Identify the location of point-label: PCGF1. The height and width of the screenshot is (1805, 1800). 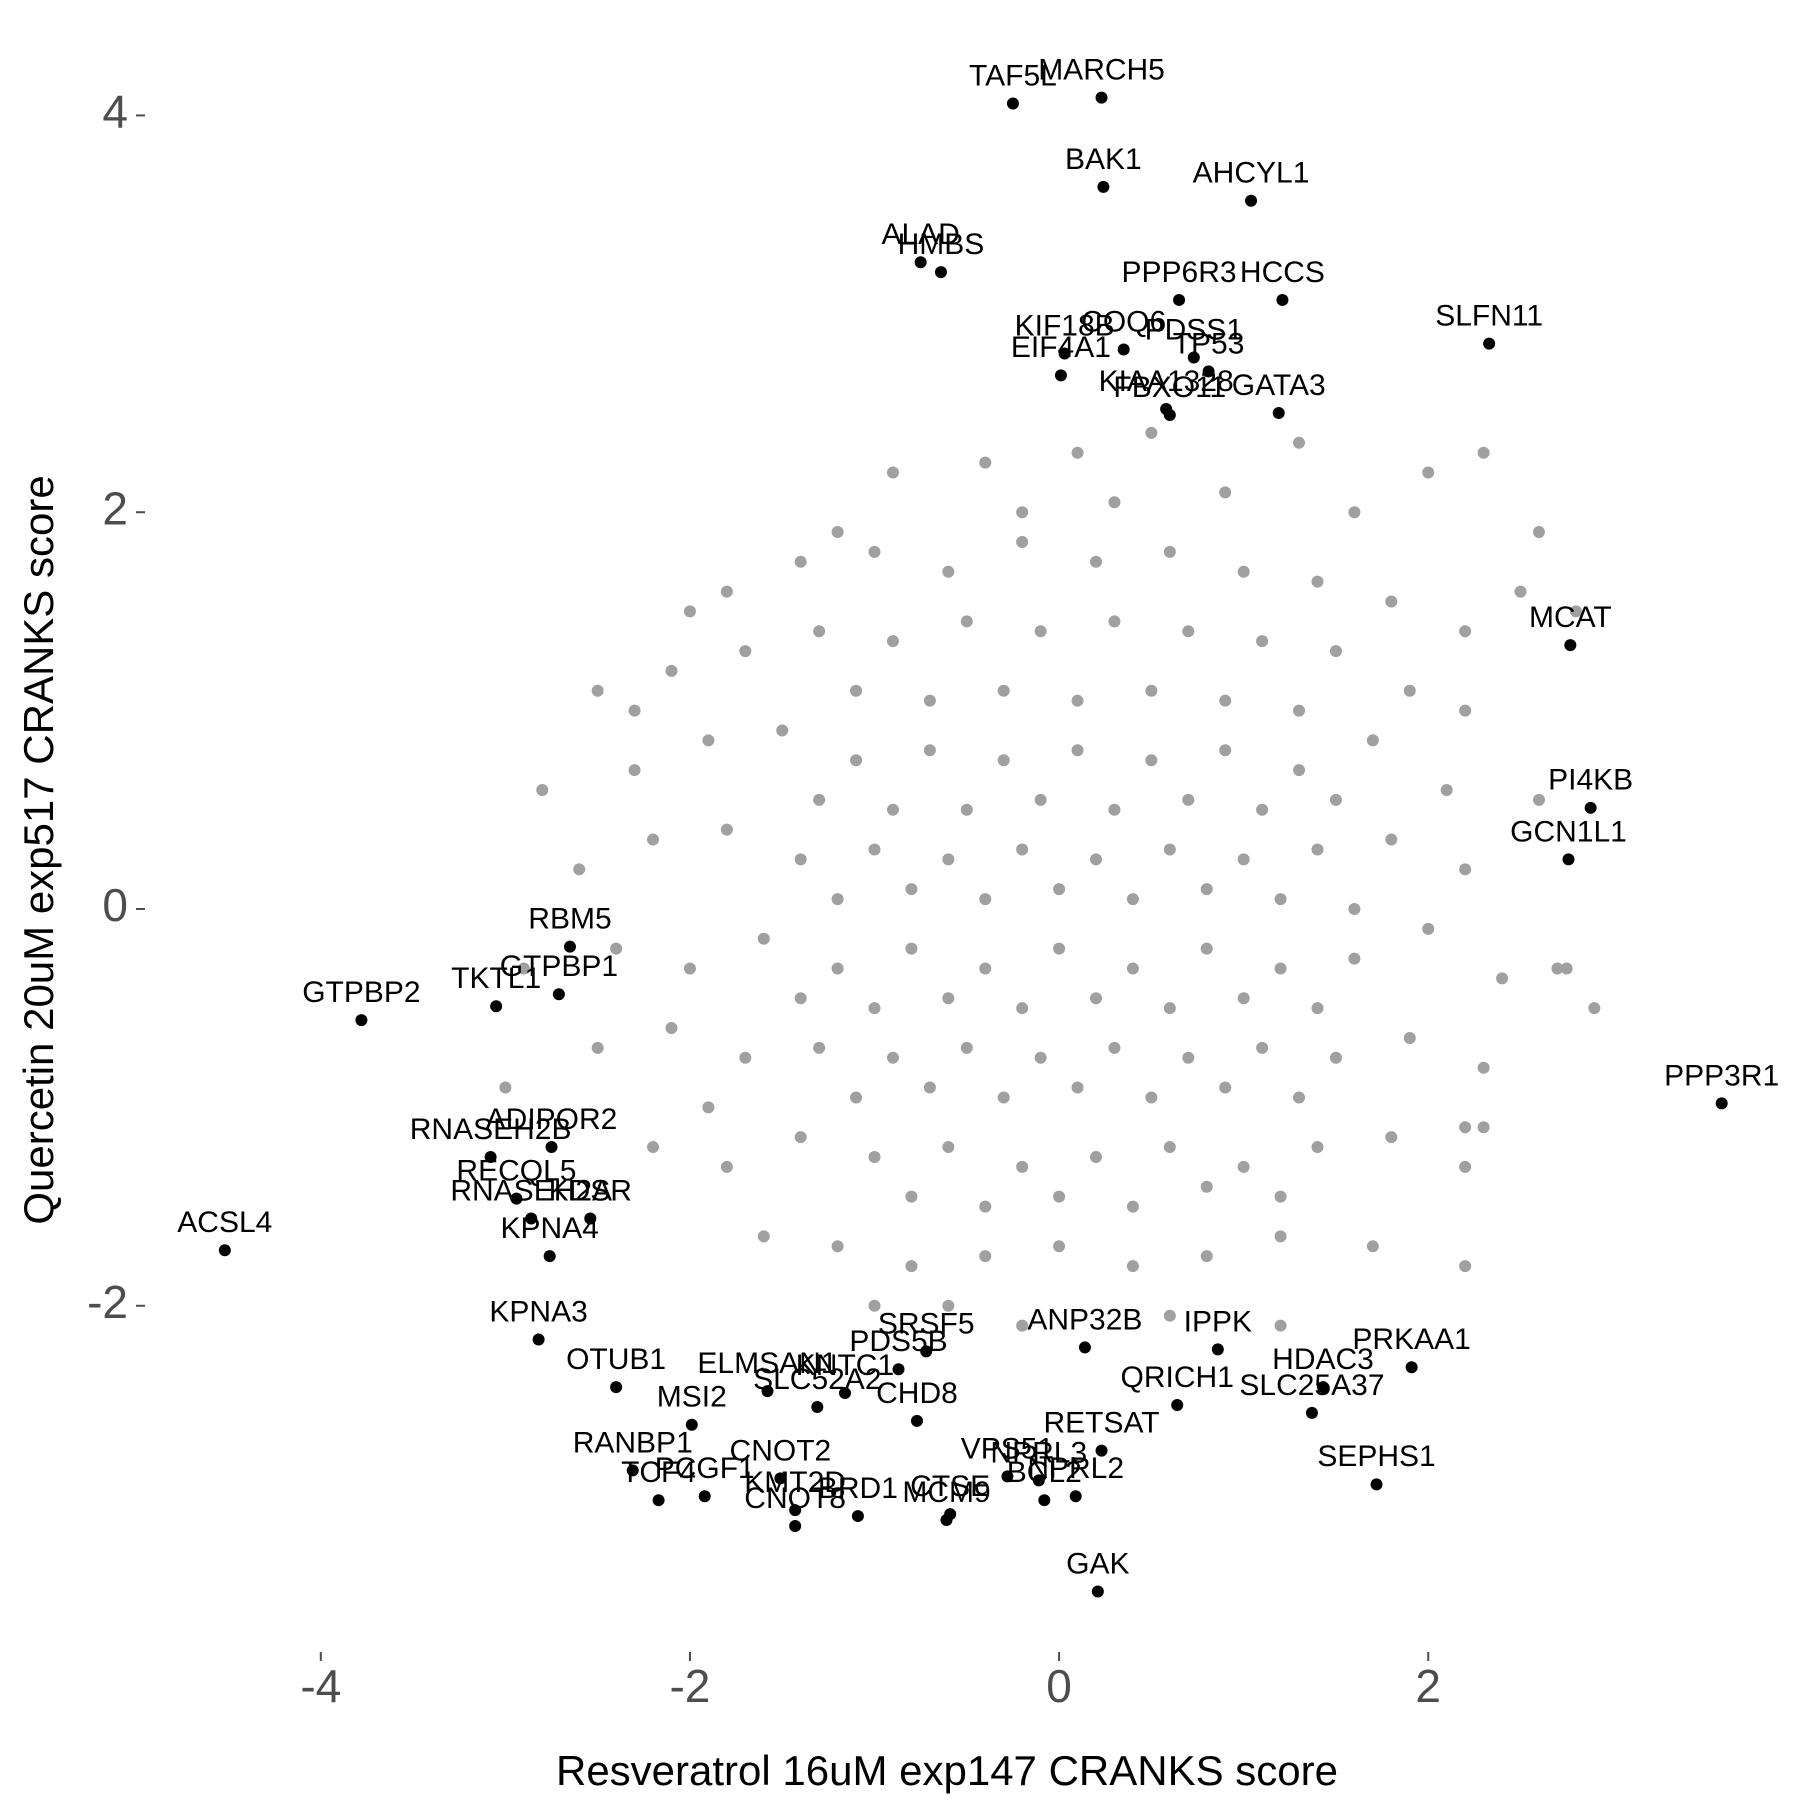
(705, 1468).